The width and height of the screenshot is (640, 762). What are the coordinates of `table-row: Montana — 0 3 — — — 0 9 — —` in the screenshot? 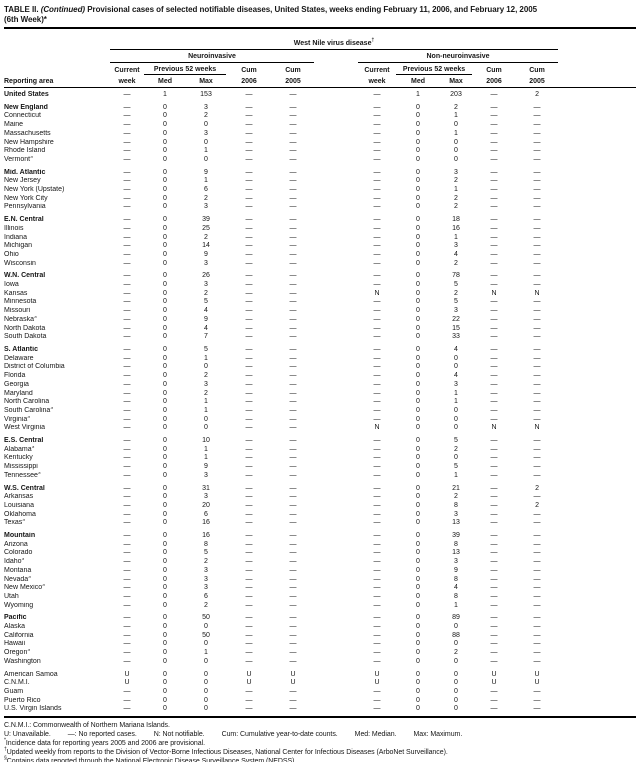 It's located at (320, 571).